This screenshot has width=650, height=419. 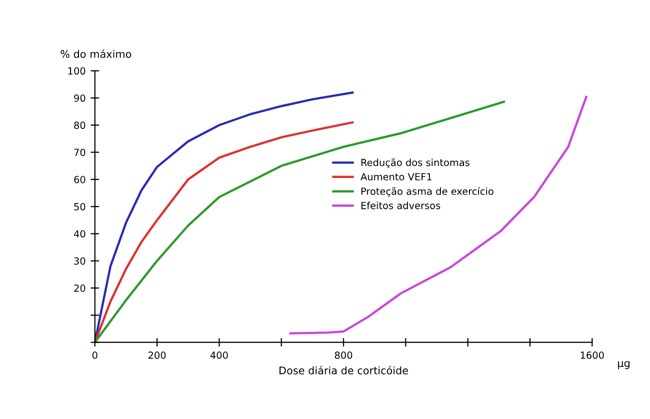 I want to click on y-tick-label: 90, so click(x=80, y=98).